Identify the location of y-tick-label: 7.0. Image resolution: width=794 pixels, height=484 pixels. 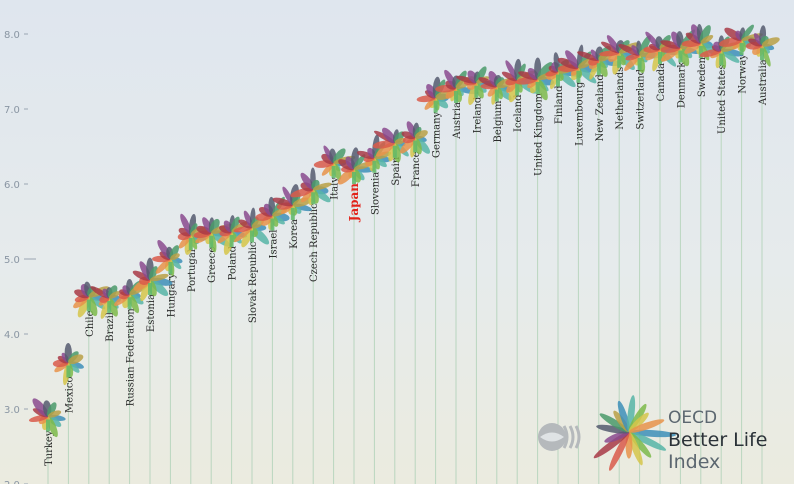
(12, 110).